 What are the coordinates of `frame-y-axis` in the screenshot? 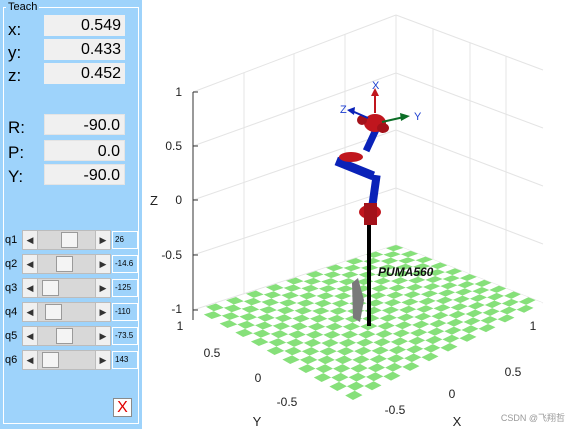 It's located at (393, 119).